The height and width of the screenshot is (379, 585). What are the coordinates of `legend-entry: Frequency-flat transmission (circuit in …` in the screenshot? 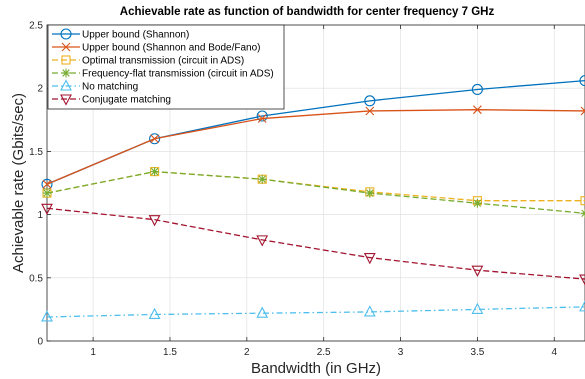 It's located at (163, 74).